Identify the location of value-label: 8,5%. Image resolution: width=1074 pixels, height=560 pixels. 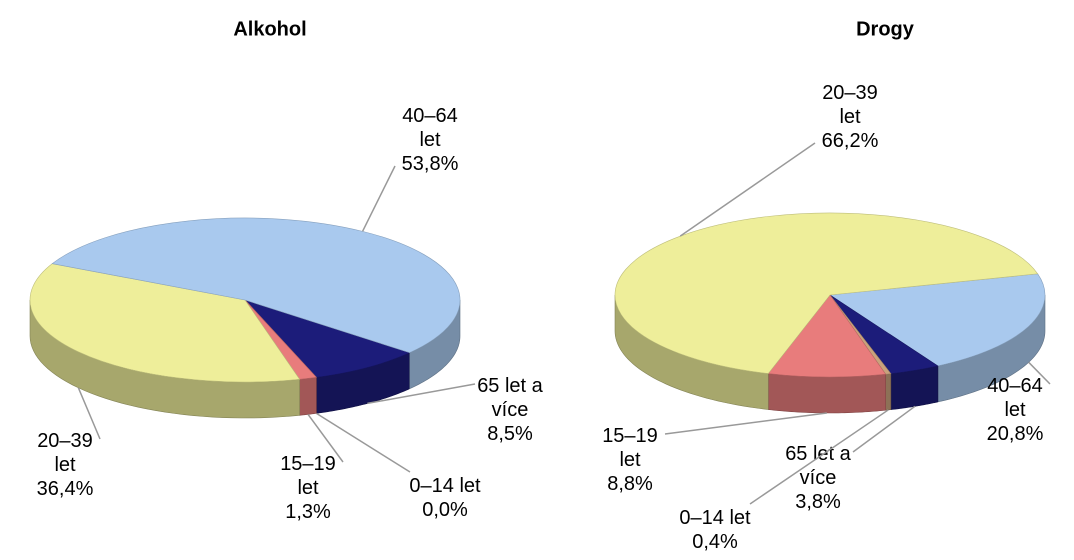
(510, 434).